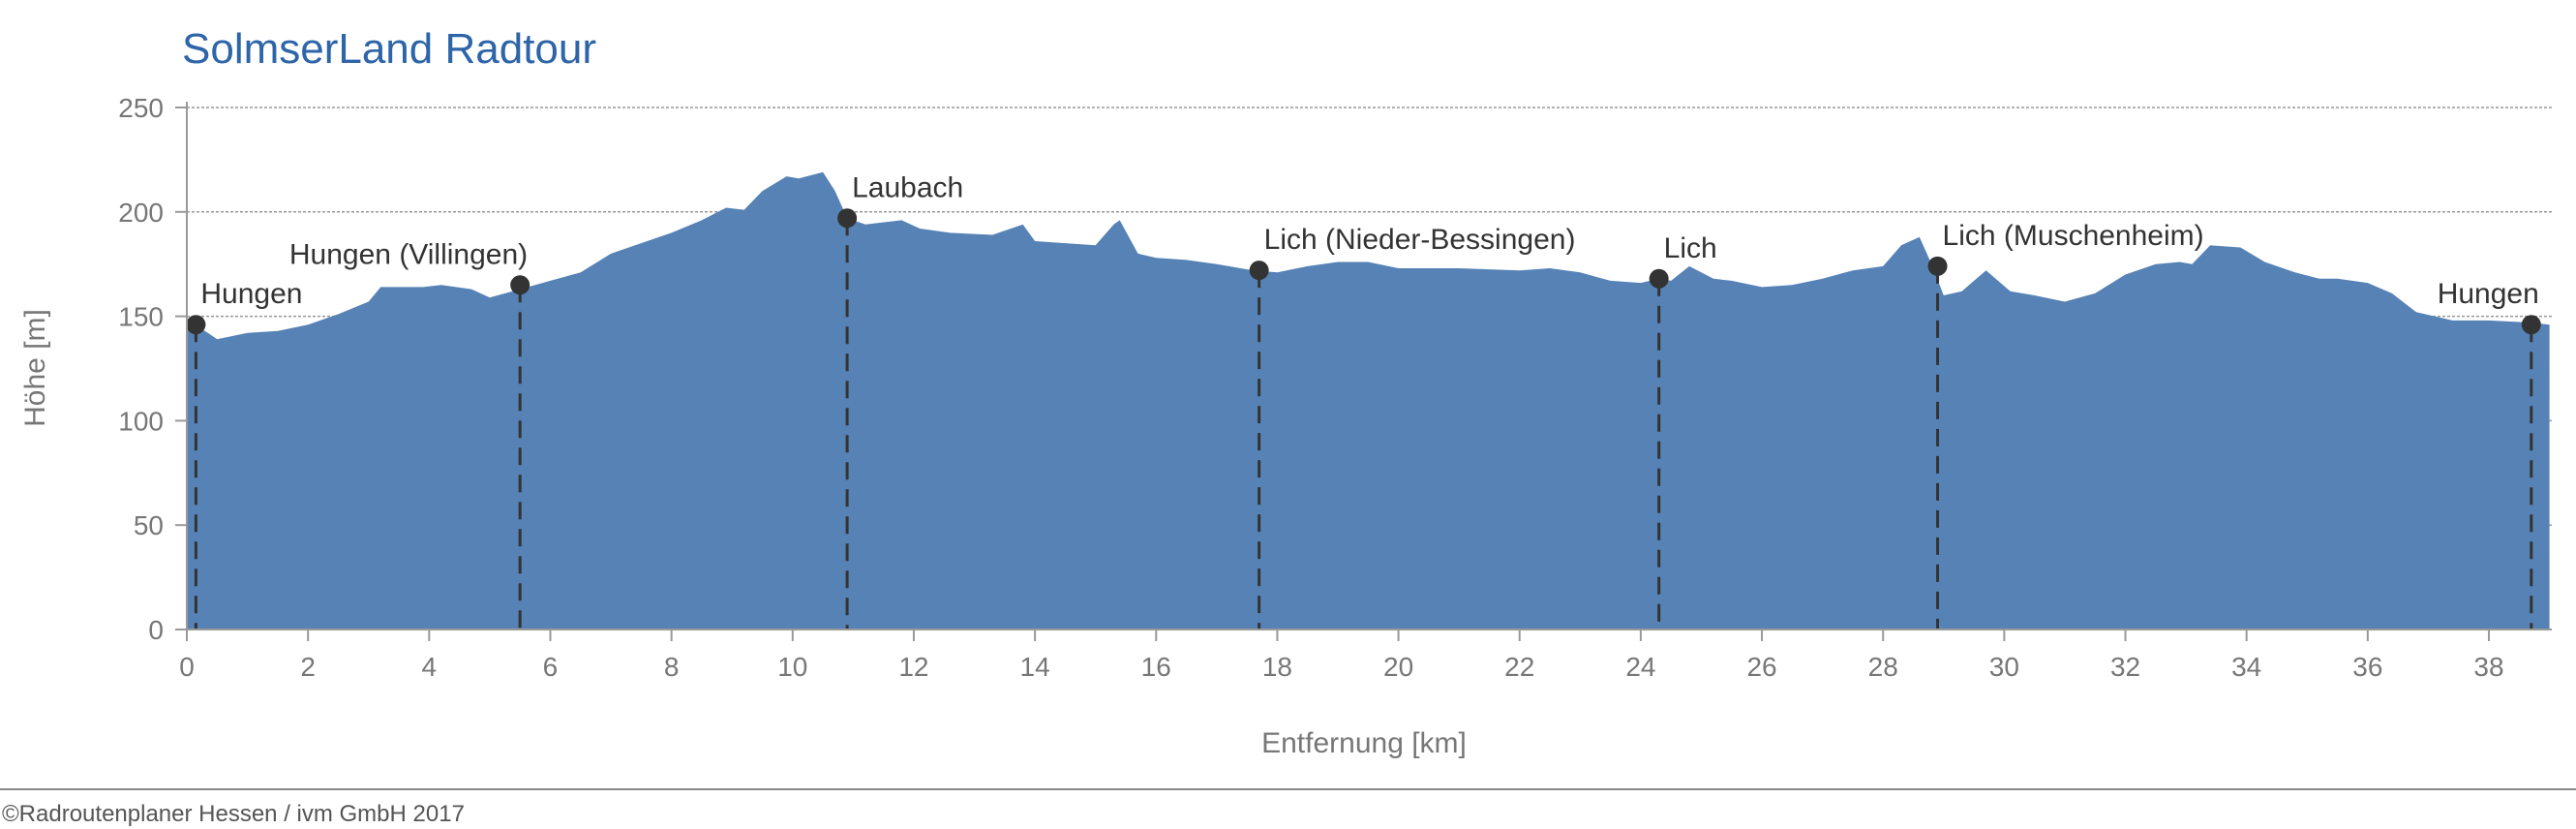 The image size is (2576, 829). I want to click on x-tick-label: 2, so click(308, 667).